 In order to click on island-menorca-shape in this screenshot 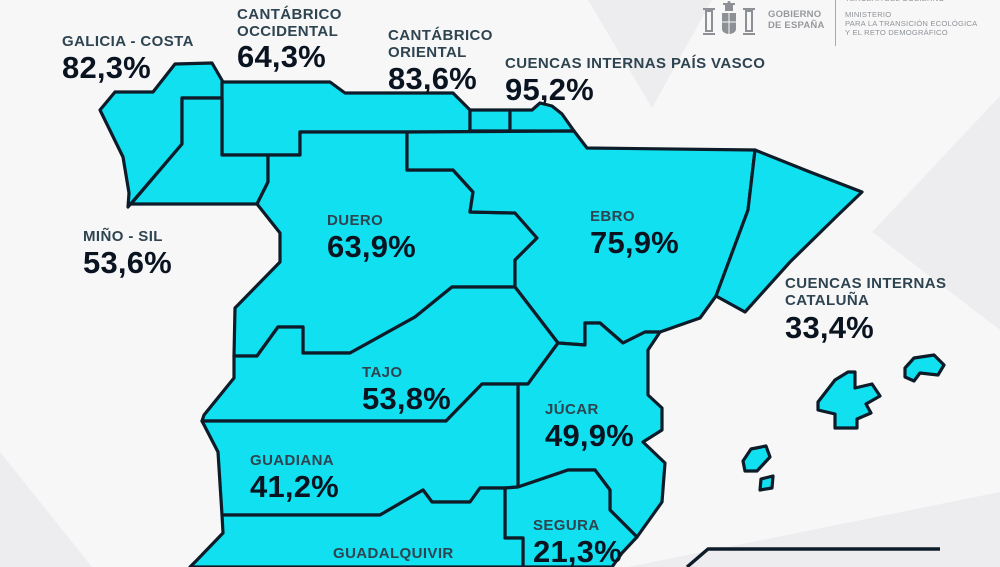, I will do `click(924, 368)`.